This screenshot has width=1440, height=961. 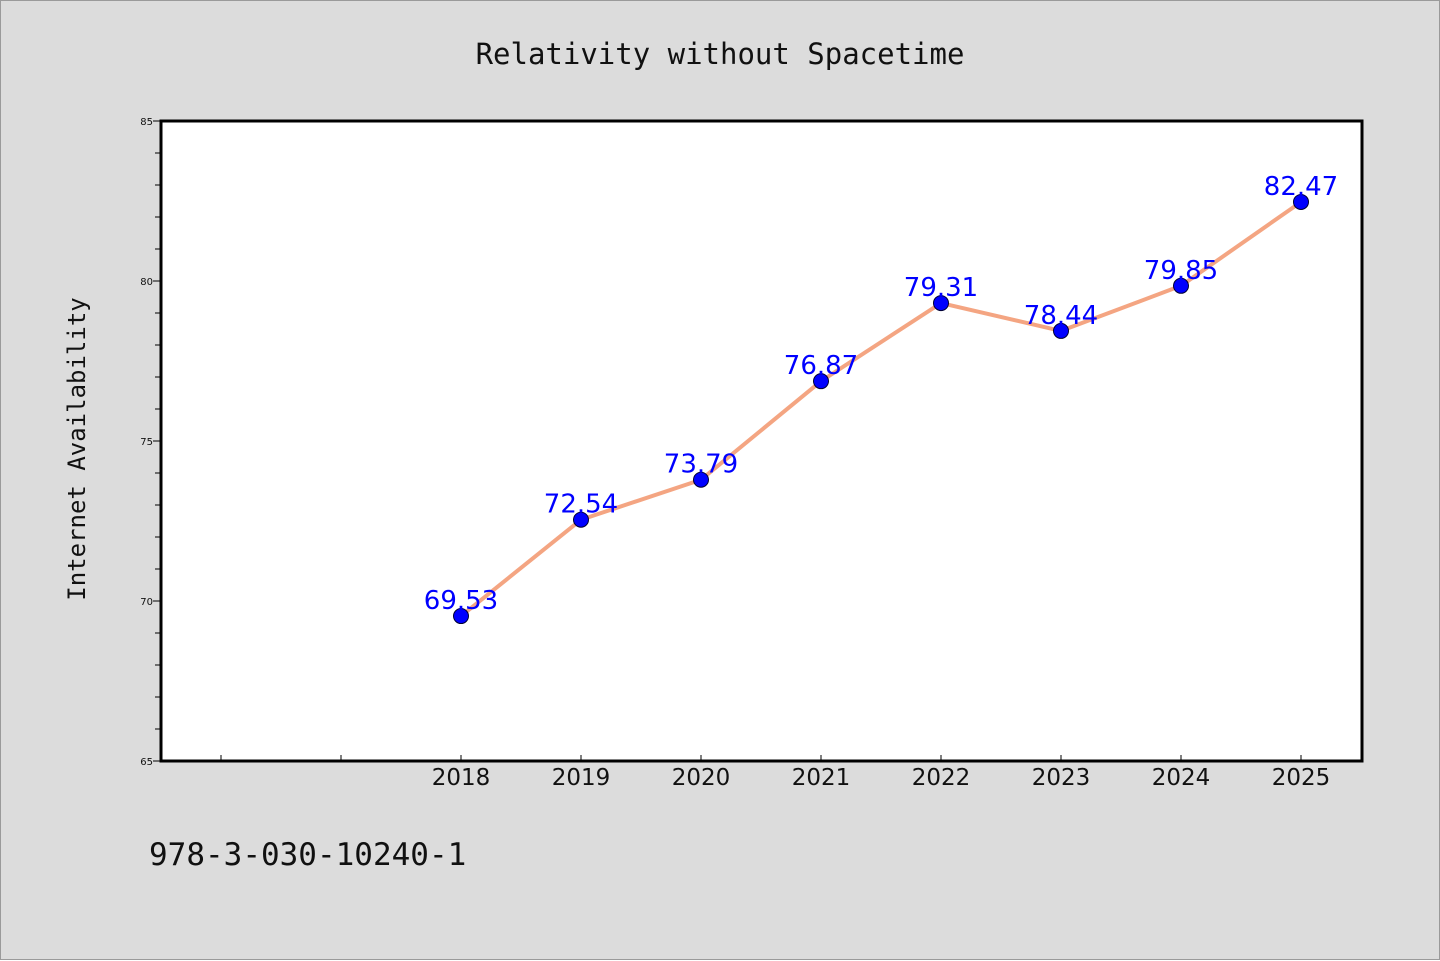 I want to click on data-label: 82.47, so click(x=1301, y=187).